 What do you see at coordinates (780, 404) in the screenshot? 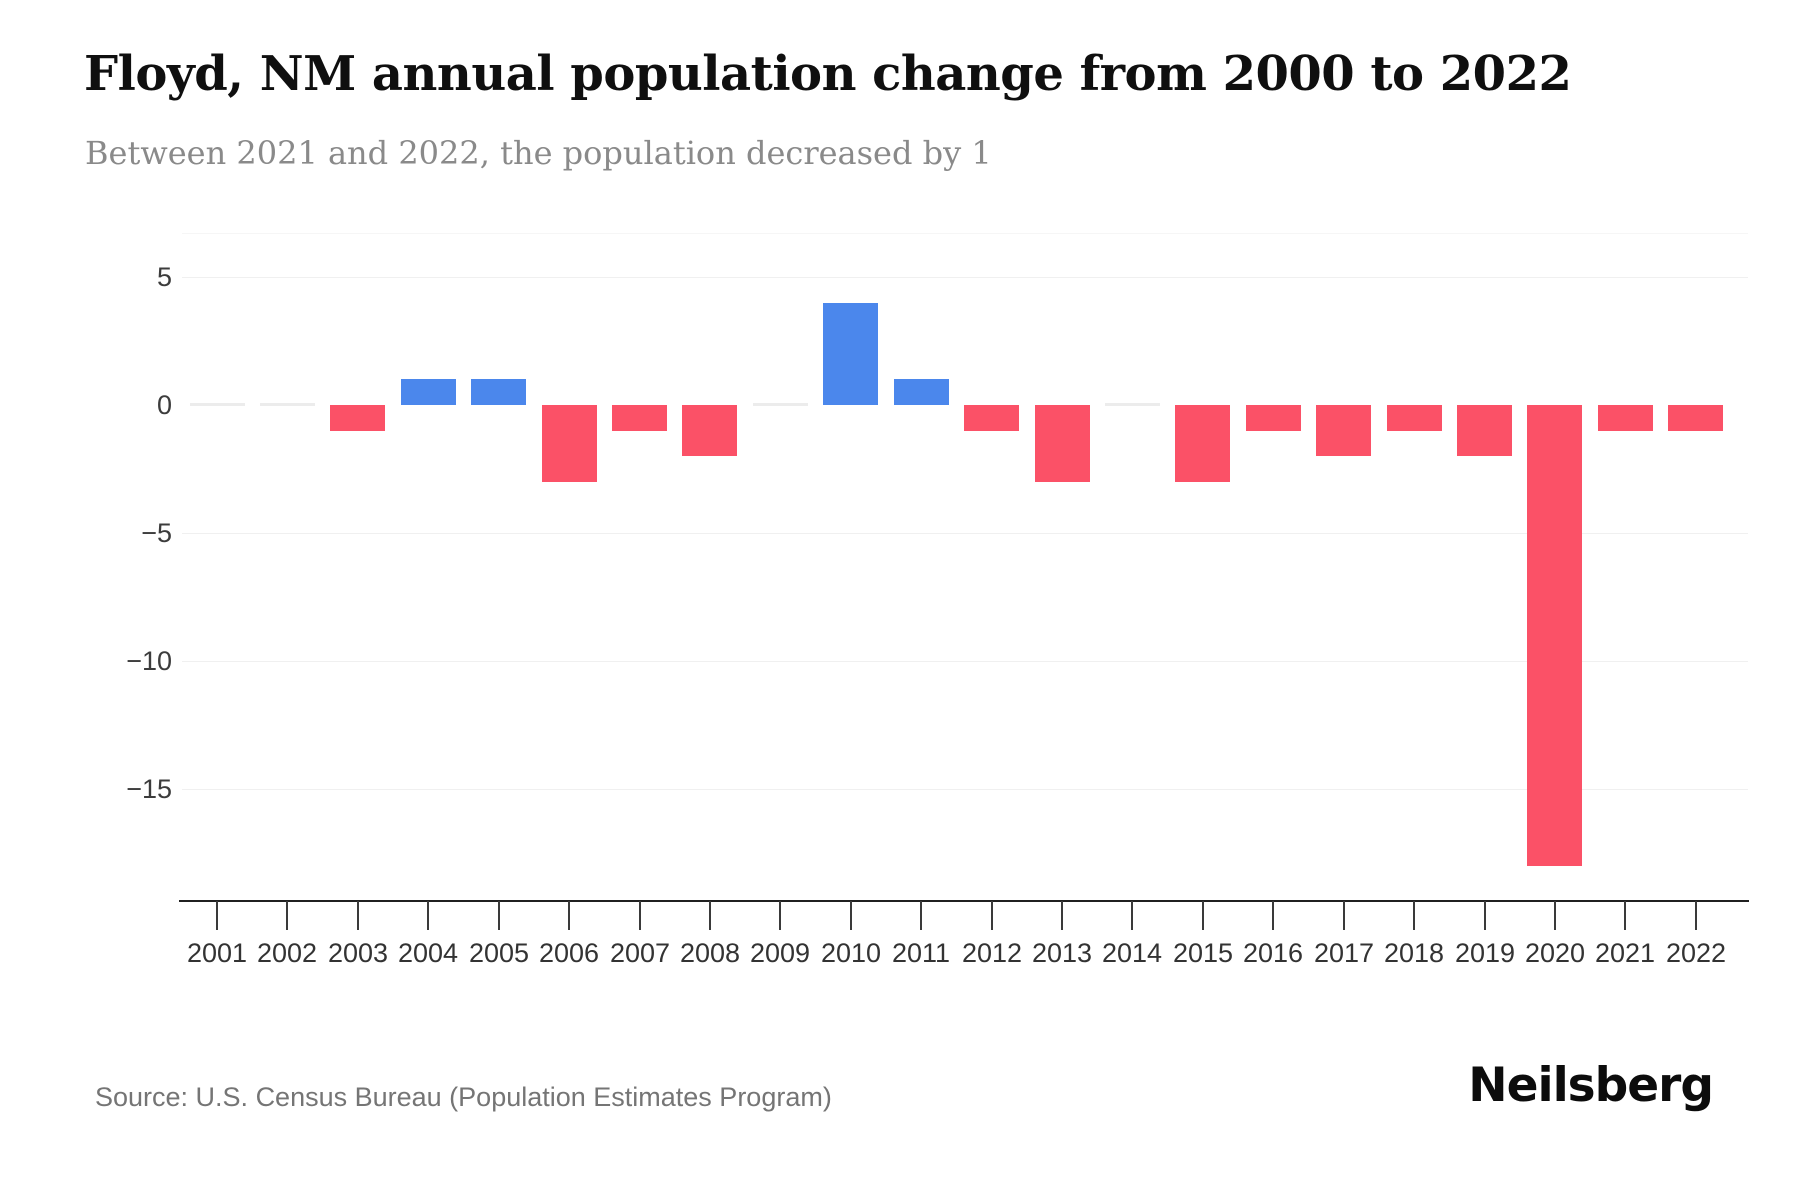
I see `bar-2009` at bounding box center [780, 404].